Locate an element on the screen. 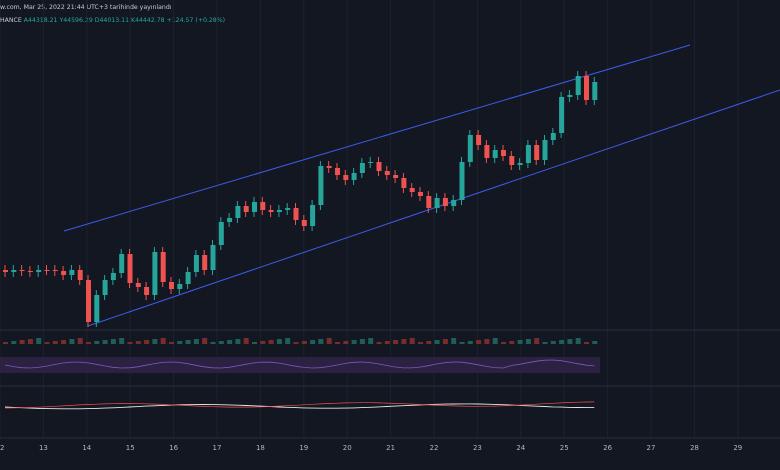  x-axis-label: 16 is located at coordinates (173, 448).